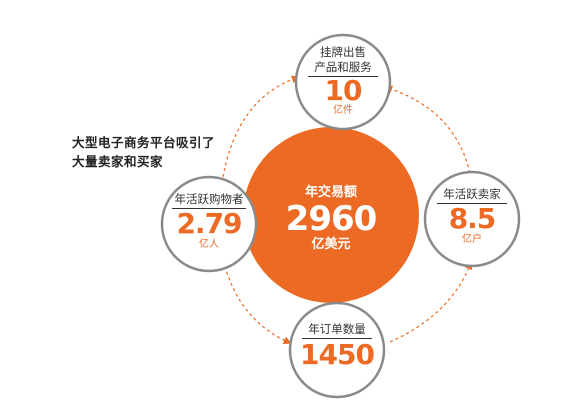  I want to click on bottom-node: 年订单数量 1450, so click(337, 346).